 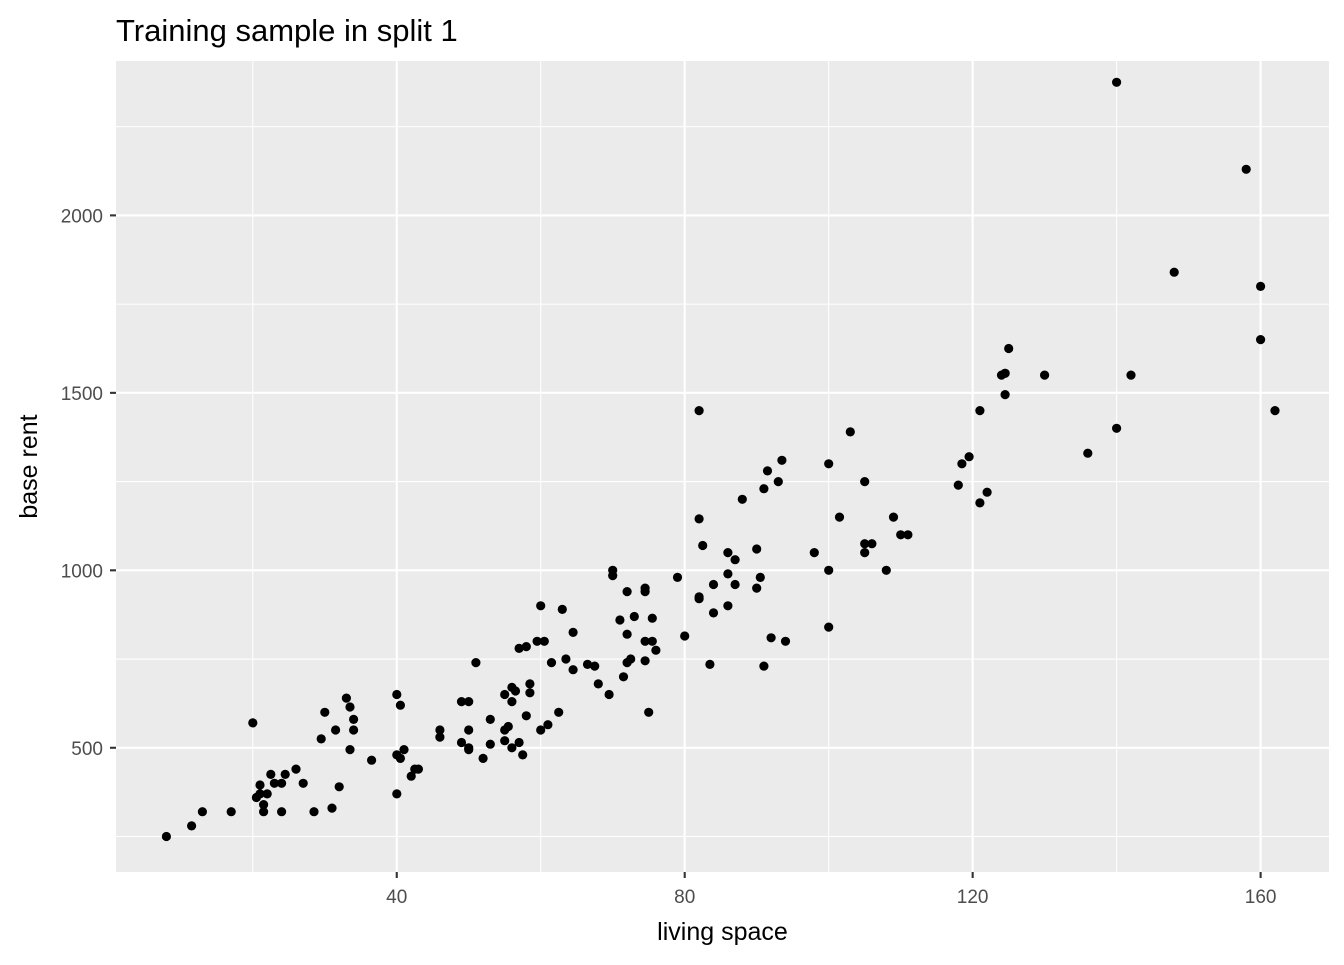 I want to click on x-tick-label: 120, so click(x=973, y=897).